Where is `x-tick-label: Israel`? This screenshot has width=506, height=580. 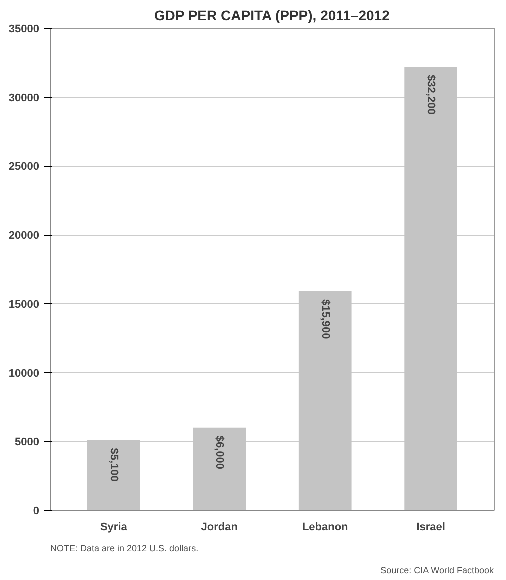
x-tick-label: Israel is located at coordinates (431, 528).